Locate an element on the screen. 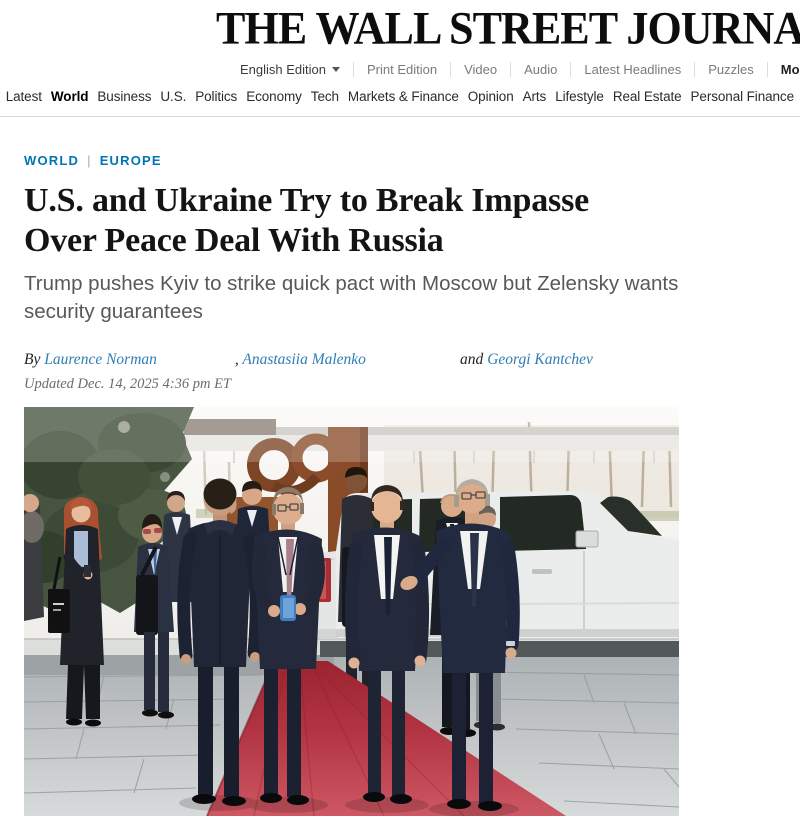  wsj-masthead-logo: THE WALL STREET JOURNAL. is located at coordinates (508, 28).